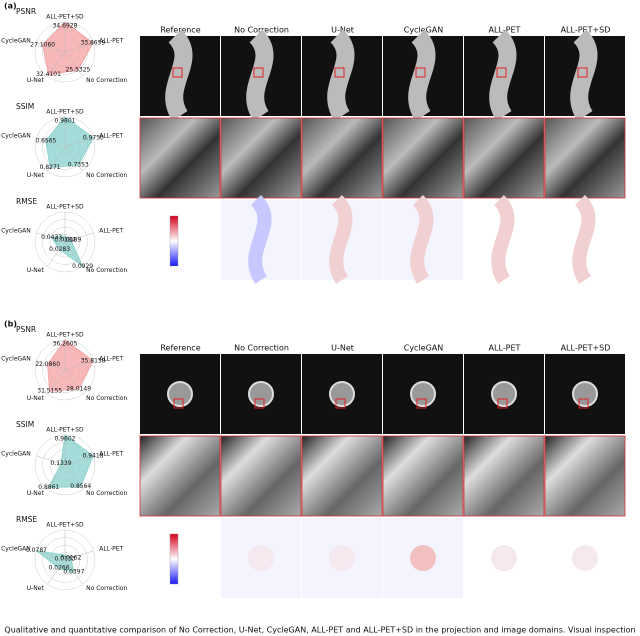 The height and width of the screenshot is (636, 640). Describe the element at coordinates (424, 30) in the screenshot. I see `column-label: CycleGAN` at that location.